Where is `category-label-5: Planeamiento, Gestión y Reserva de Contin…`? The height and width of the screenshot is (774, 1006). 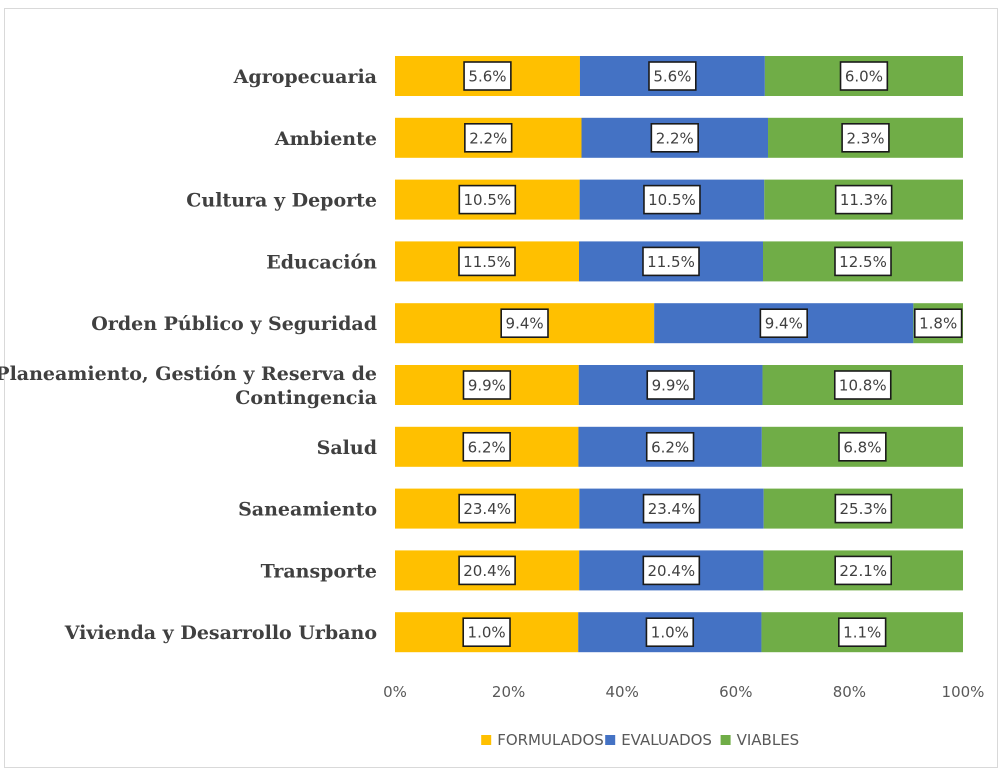 category-label-5: Planeamiento, Gestión y Reserva de Contin… is located at coordinates (188, 386).